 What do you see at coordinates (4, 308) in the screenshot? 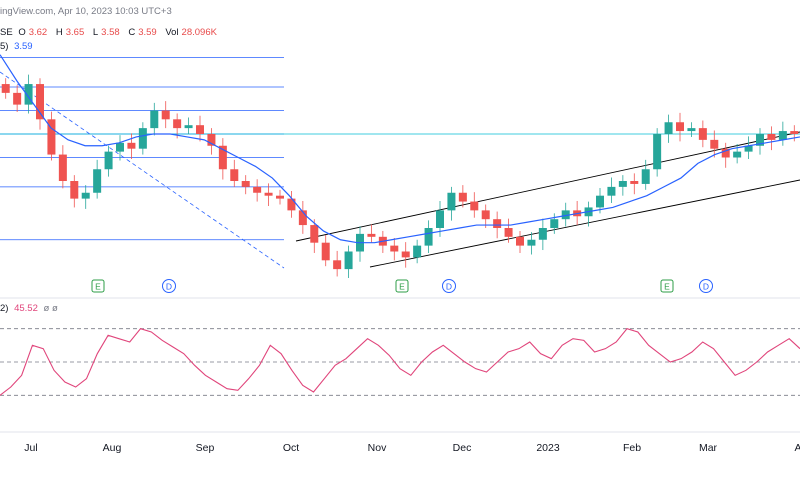
I see `rsi-label: 2)` at bounding box center [4, 308].